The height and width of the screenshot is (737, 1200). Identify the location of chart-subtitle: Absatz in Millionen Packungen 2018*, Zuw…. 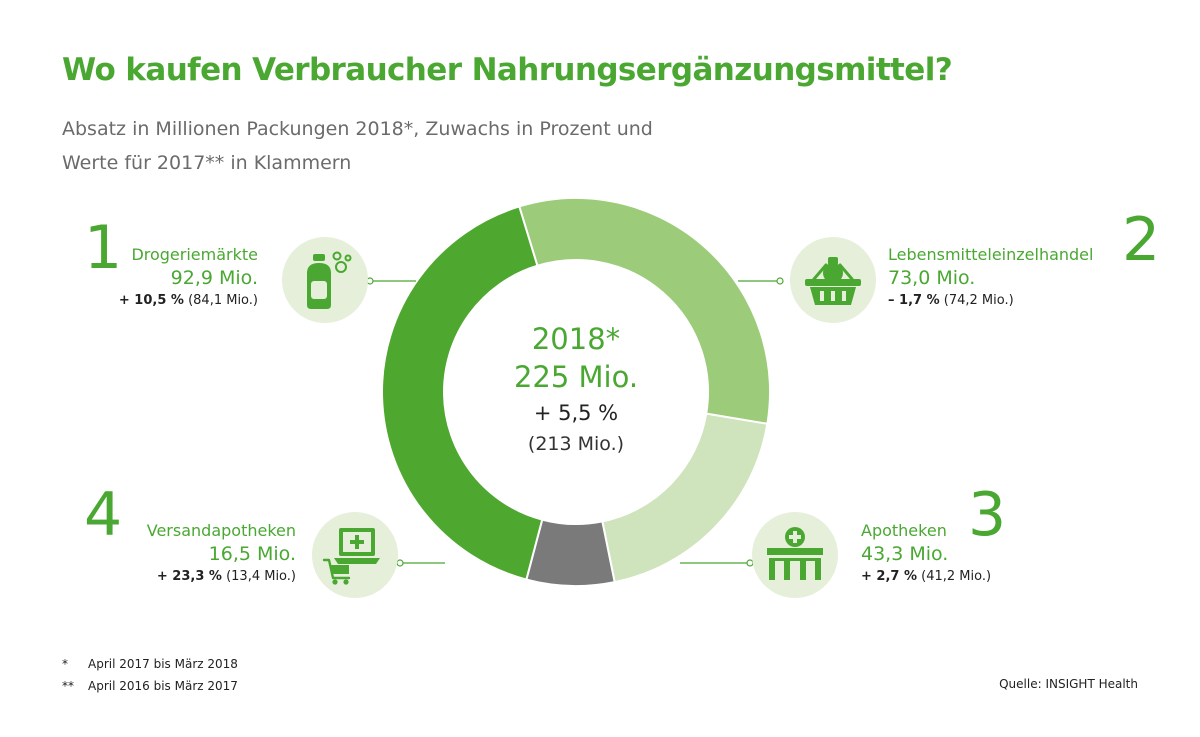
(382, 146).